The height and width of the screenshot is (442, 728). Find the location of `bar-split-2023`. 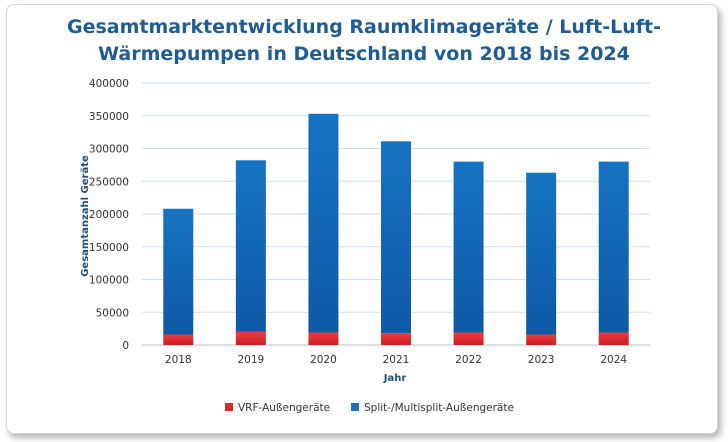

bar-split-2023 is located at coordinates (541, 253).